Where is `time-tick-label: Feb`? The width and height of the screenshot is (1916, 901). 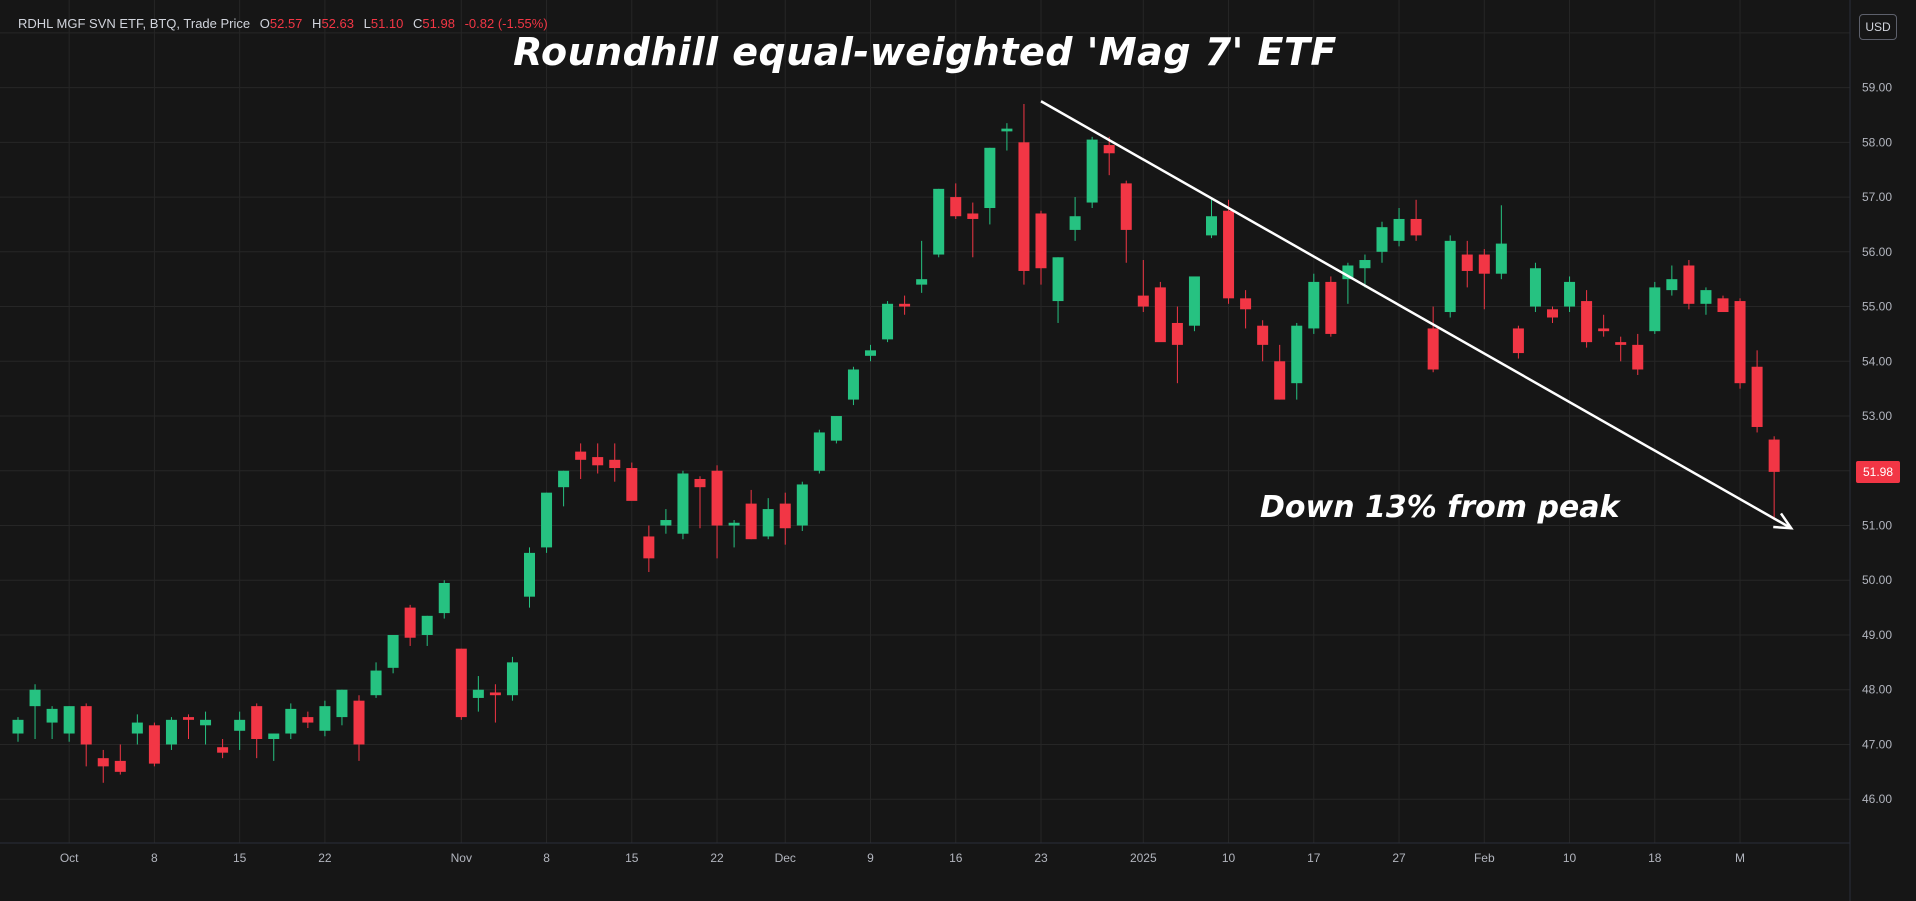
time-tick-label: Feb is located at coordinates (1484, 858).